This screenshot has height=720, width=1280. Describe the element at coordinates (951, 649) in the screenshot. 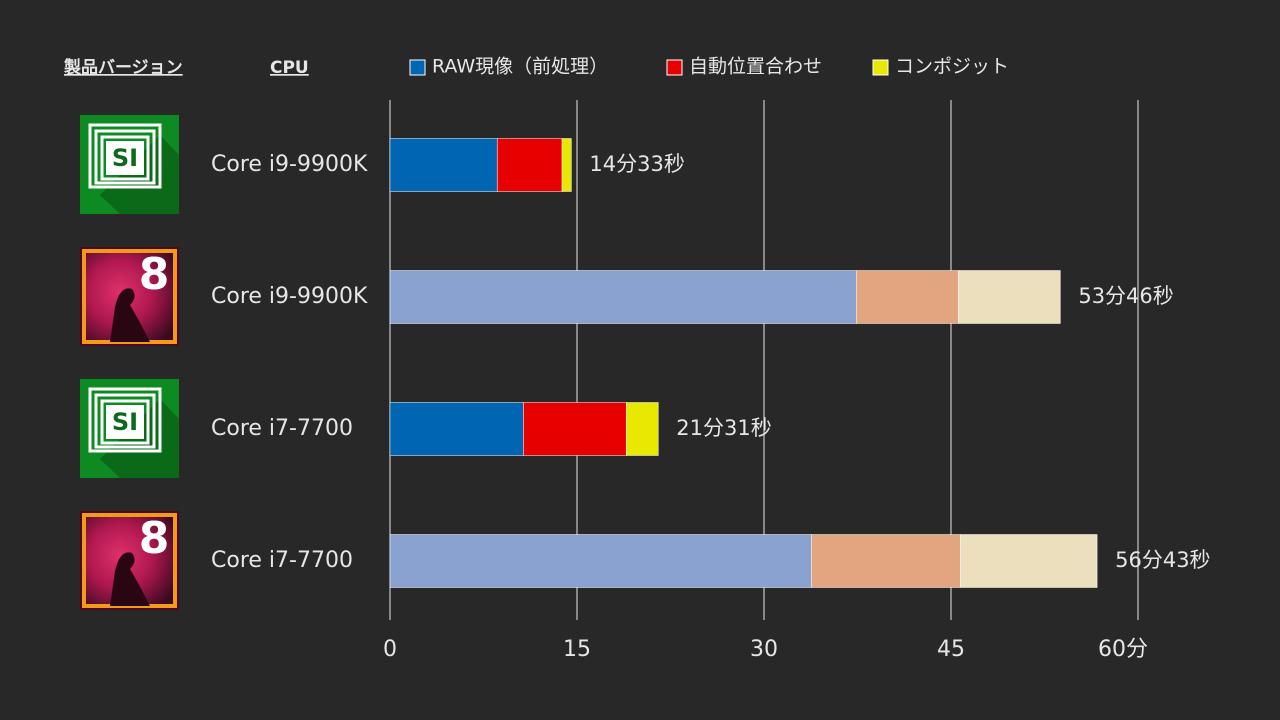

I see `x-tick-label: 45` at that location.